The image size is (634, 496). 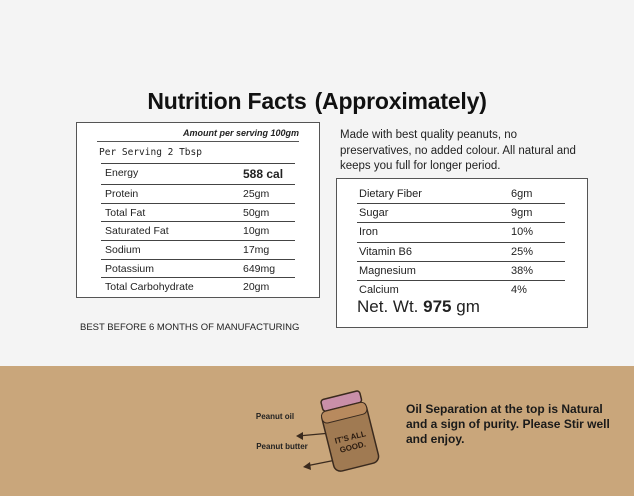 I want to click on nutrient-value: 588 cal, so click(x=263, y=174).